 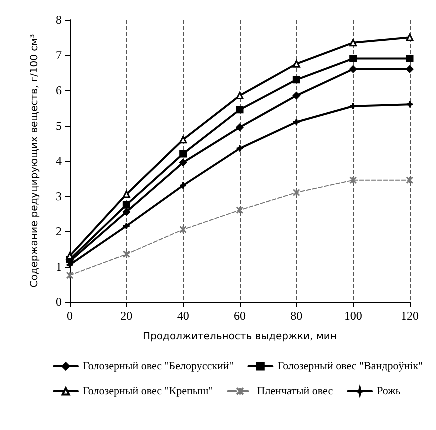 I want to click on y-tick-label: 2, so click(x=59, y=231).